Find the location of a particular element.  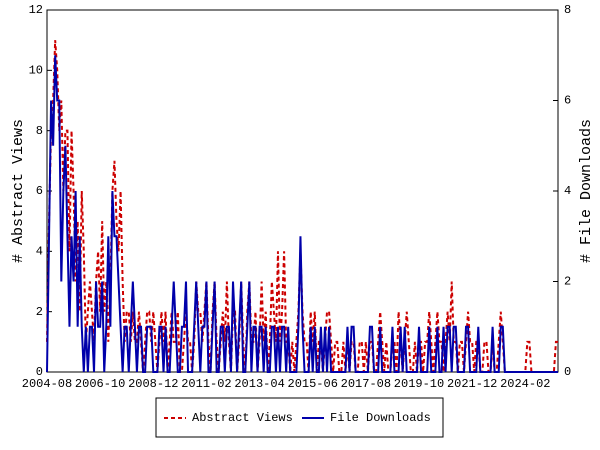

y-tick-label: 6 is located at coordinates (39, 191).